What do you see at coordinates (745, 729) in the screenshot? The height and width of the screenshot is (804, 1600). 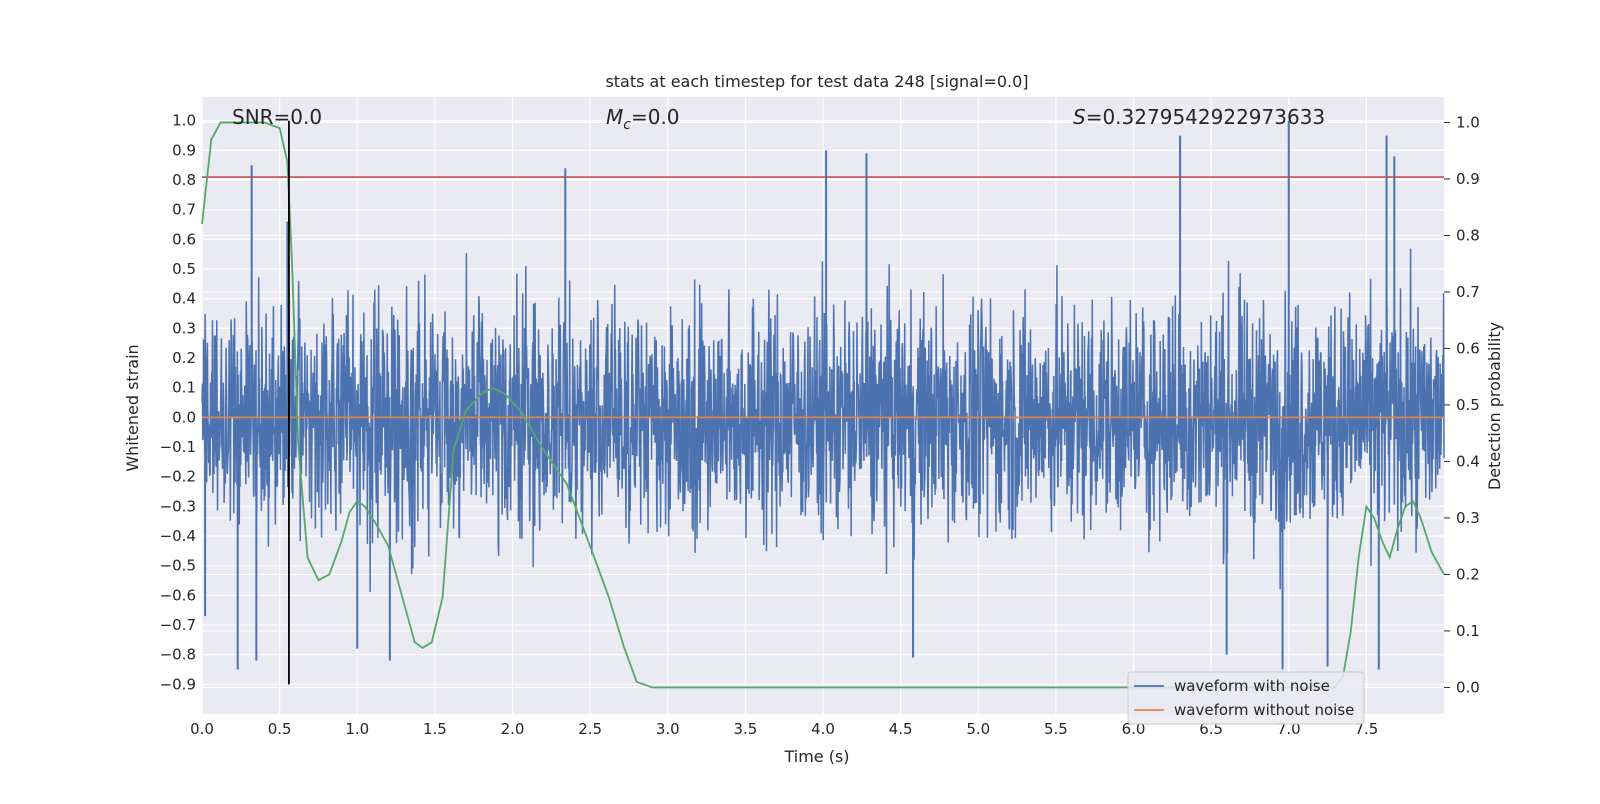 I see `x-tick-label: 3.5` at bounding box center [745, 729].